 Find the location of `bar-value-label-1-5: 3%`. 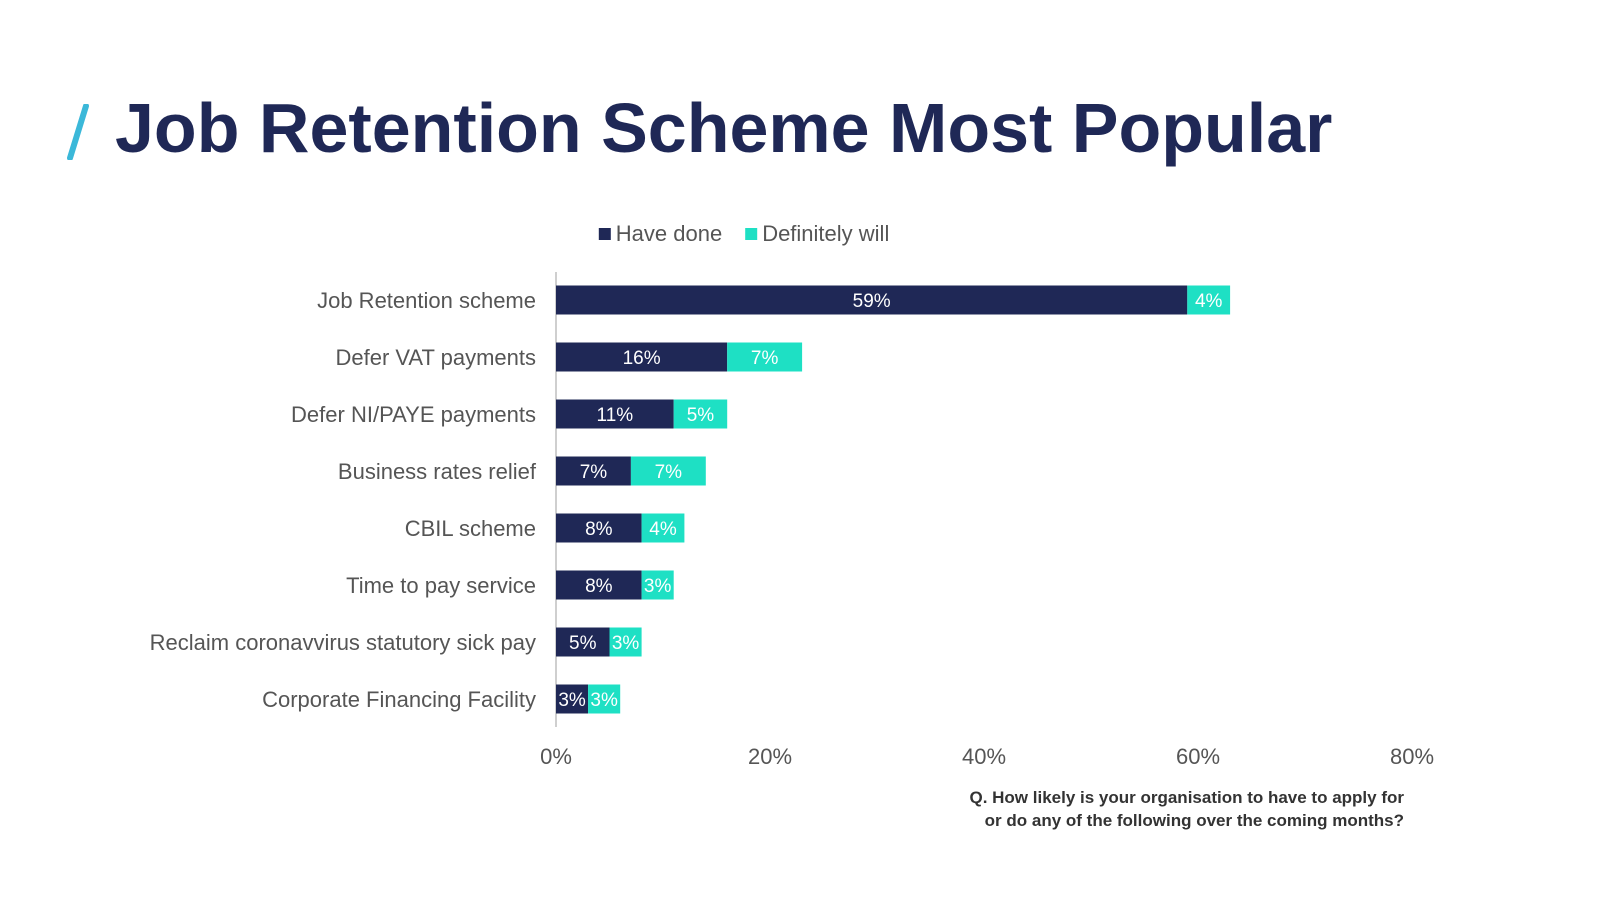

bar-value-label-1-5: 3% is located at coordinates (658, 586).